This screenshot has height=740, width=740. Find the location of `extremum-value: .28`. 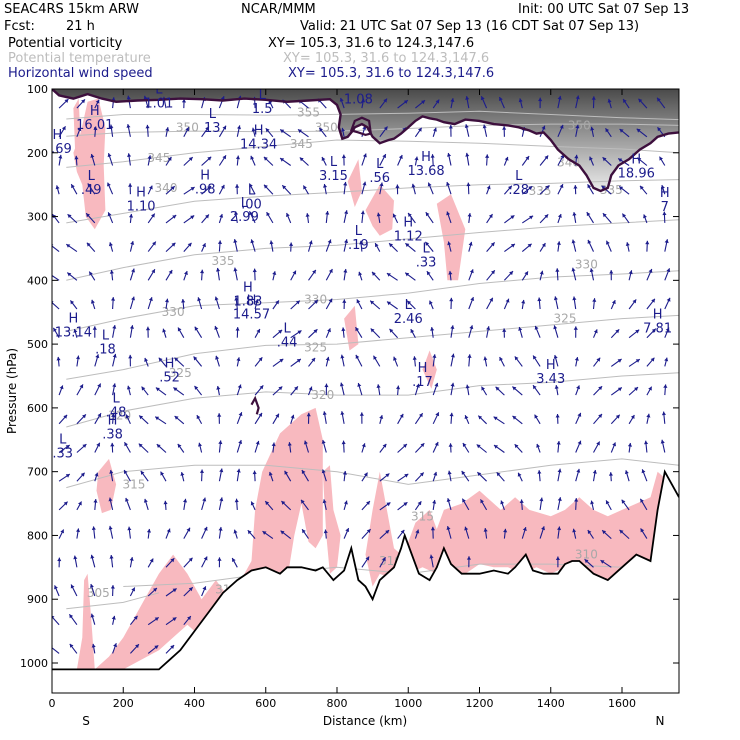

extremum-value: .28 is located at coordinates (518, 190).